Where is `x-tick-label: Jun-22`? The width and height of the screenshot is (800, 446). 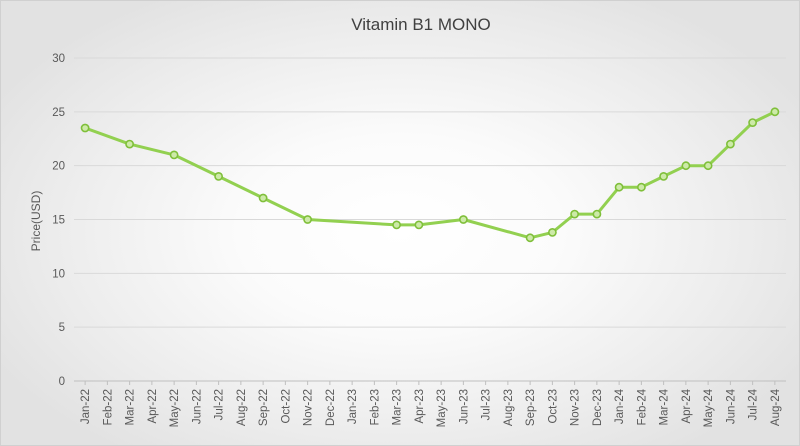
x-tick-label: Jun-22 is located at coordinates (197, 406).